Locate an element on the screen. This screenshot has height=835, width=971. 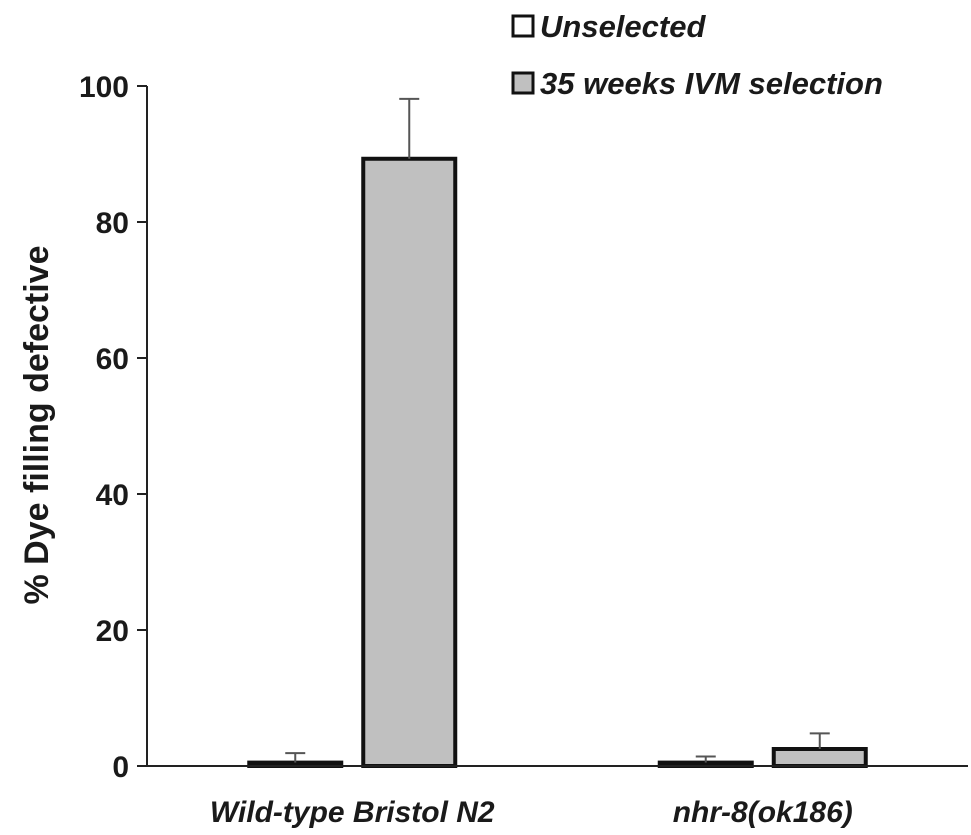
legend: Unselected 35 weeks IVM selection is located at coordinates (697, 55).